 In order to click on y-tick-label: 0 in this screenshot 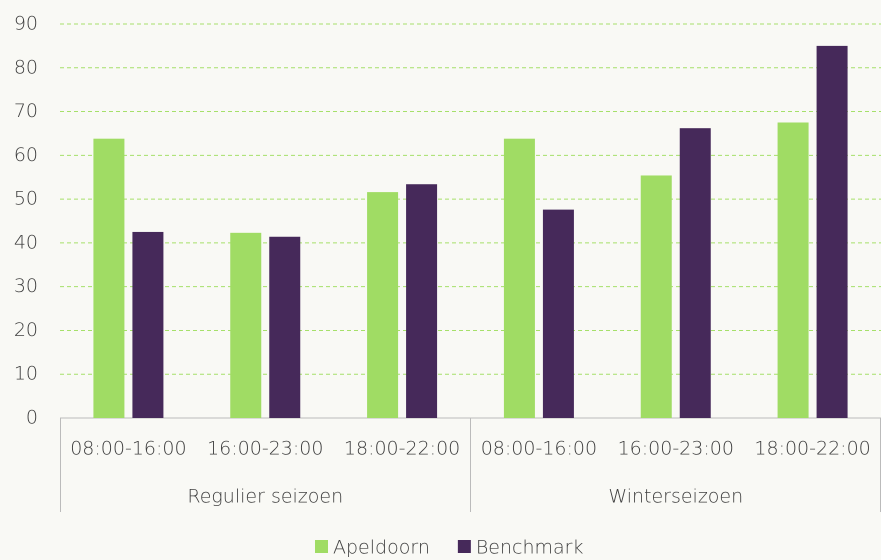, I will do `click(32, 418)`.